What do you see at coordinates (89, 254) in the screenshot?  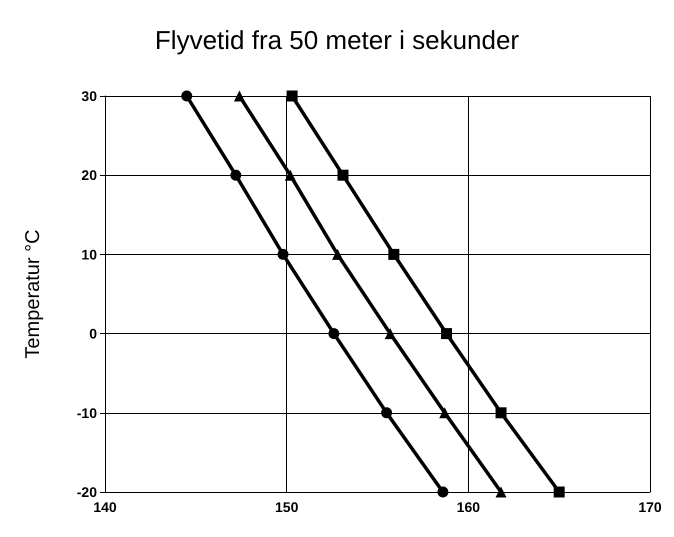 I see `y-tick-label: 10` at bounding box center [89, 254].